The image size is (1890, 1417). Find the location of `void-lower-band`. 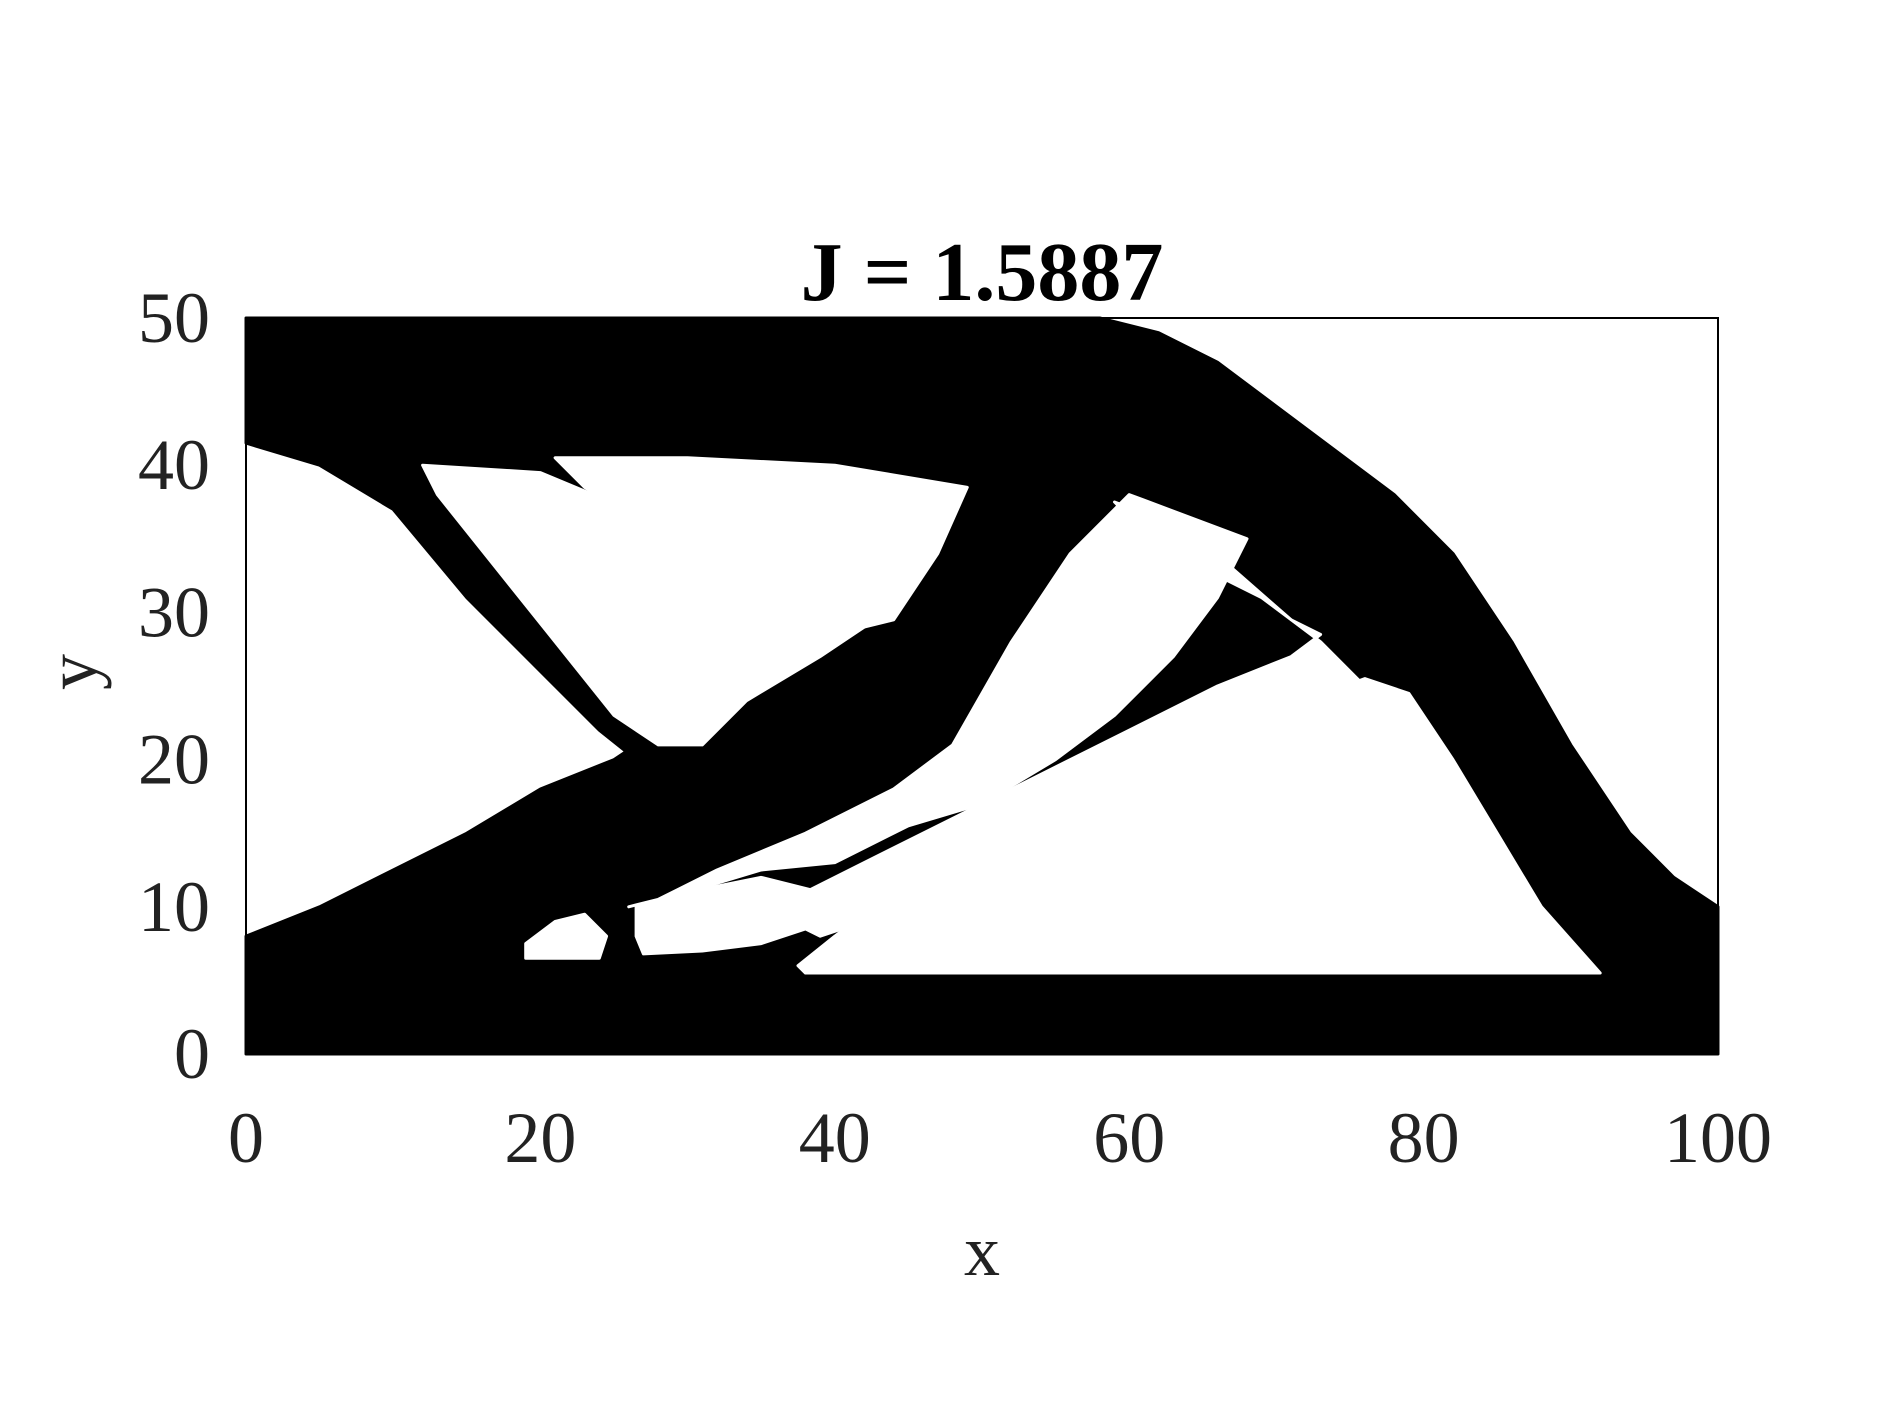

void-lower-band is located at coordinates (938, 701).